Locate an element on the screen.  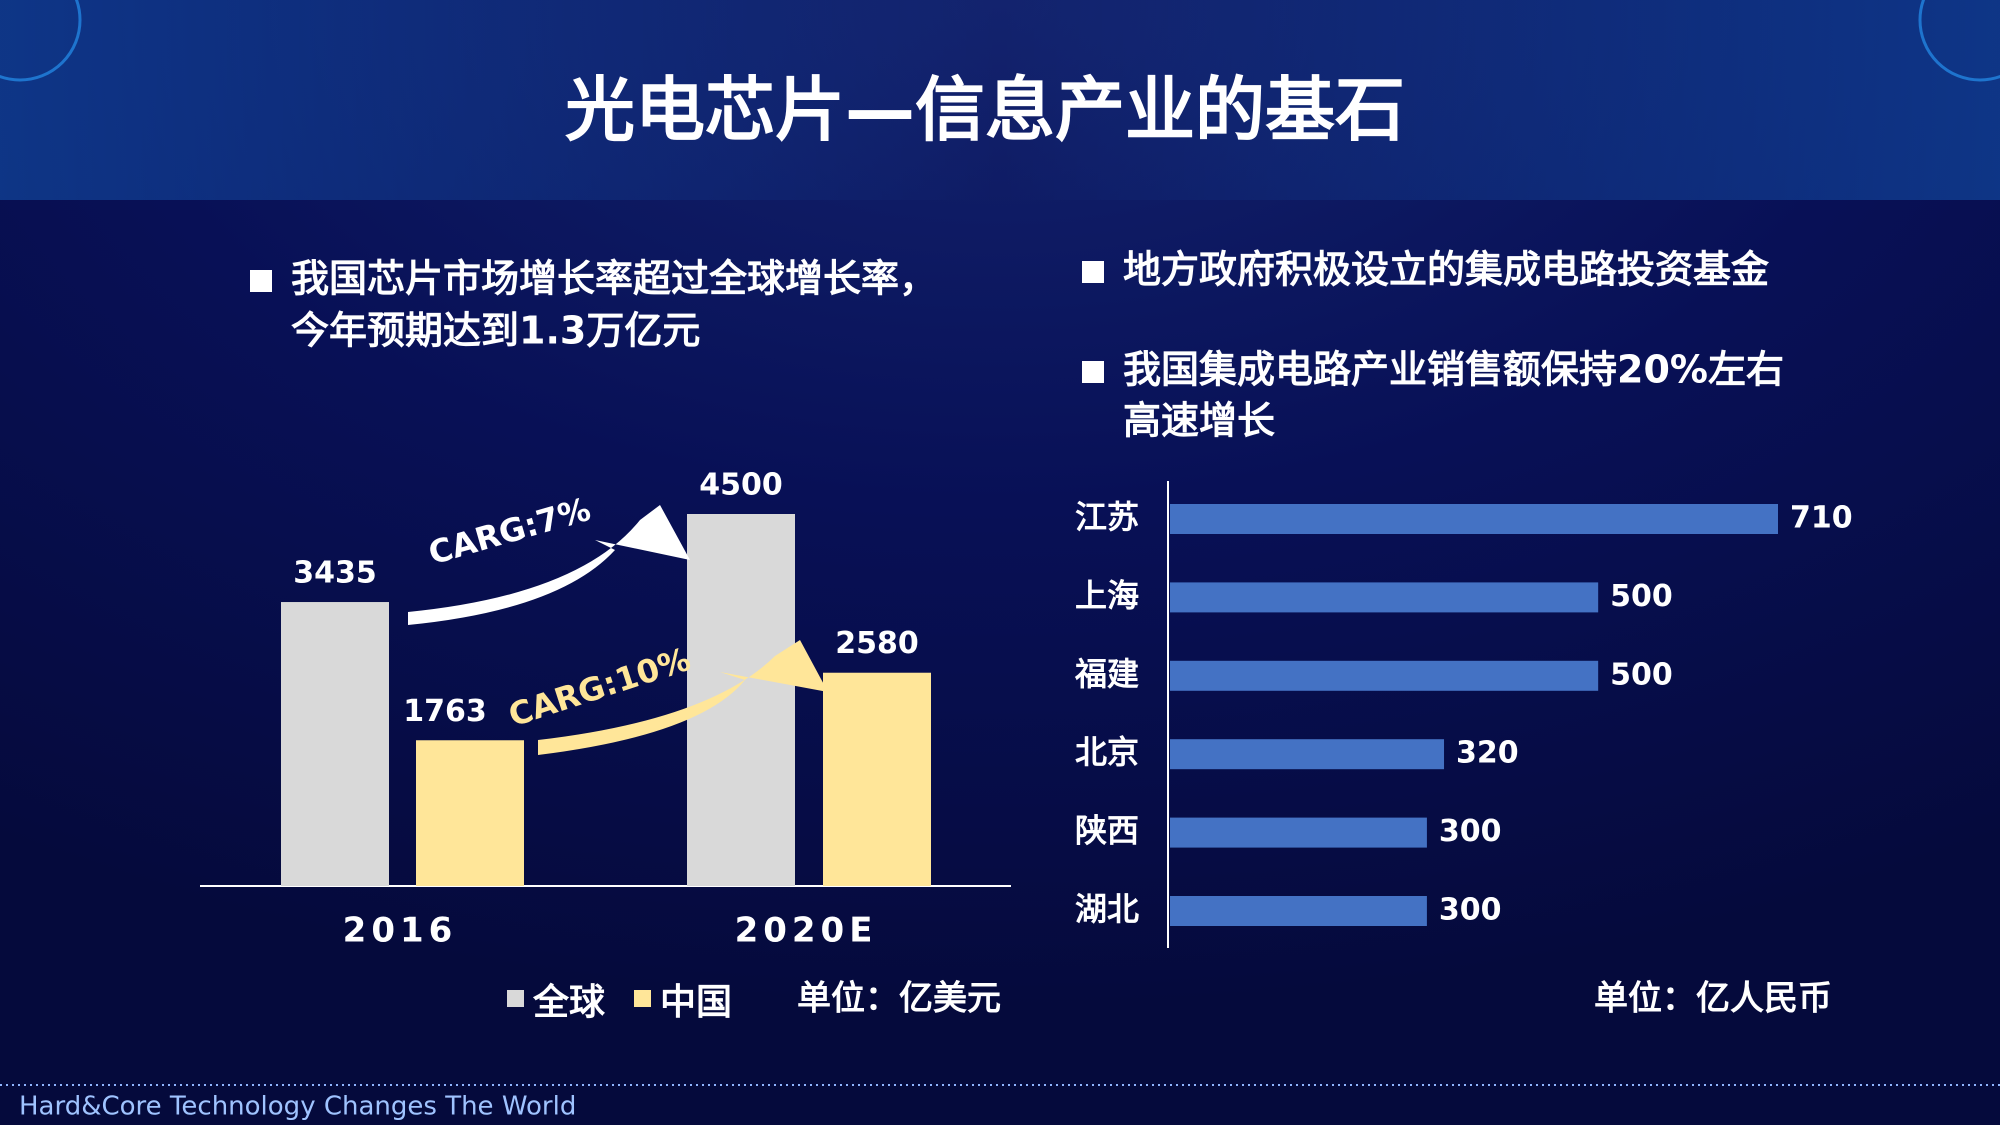
unit-label: 单位：亿人民币 is located at coordinates (1713, 999).